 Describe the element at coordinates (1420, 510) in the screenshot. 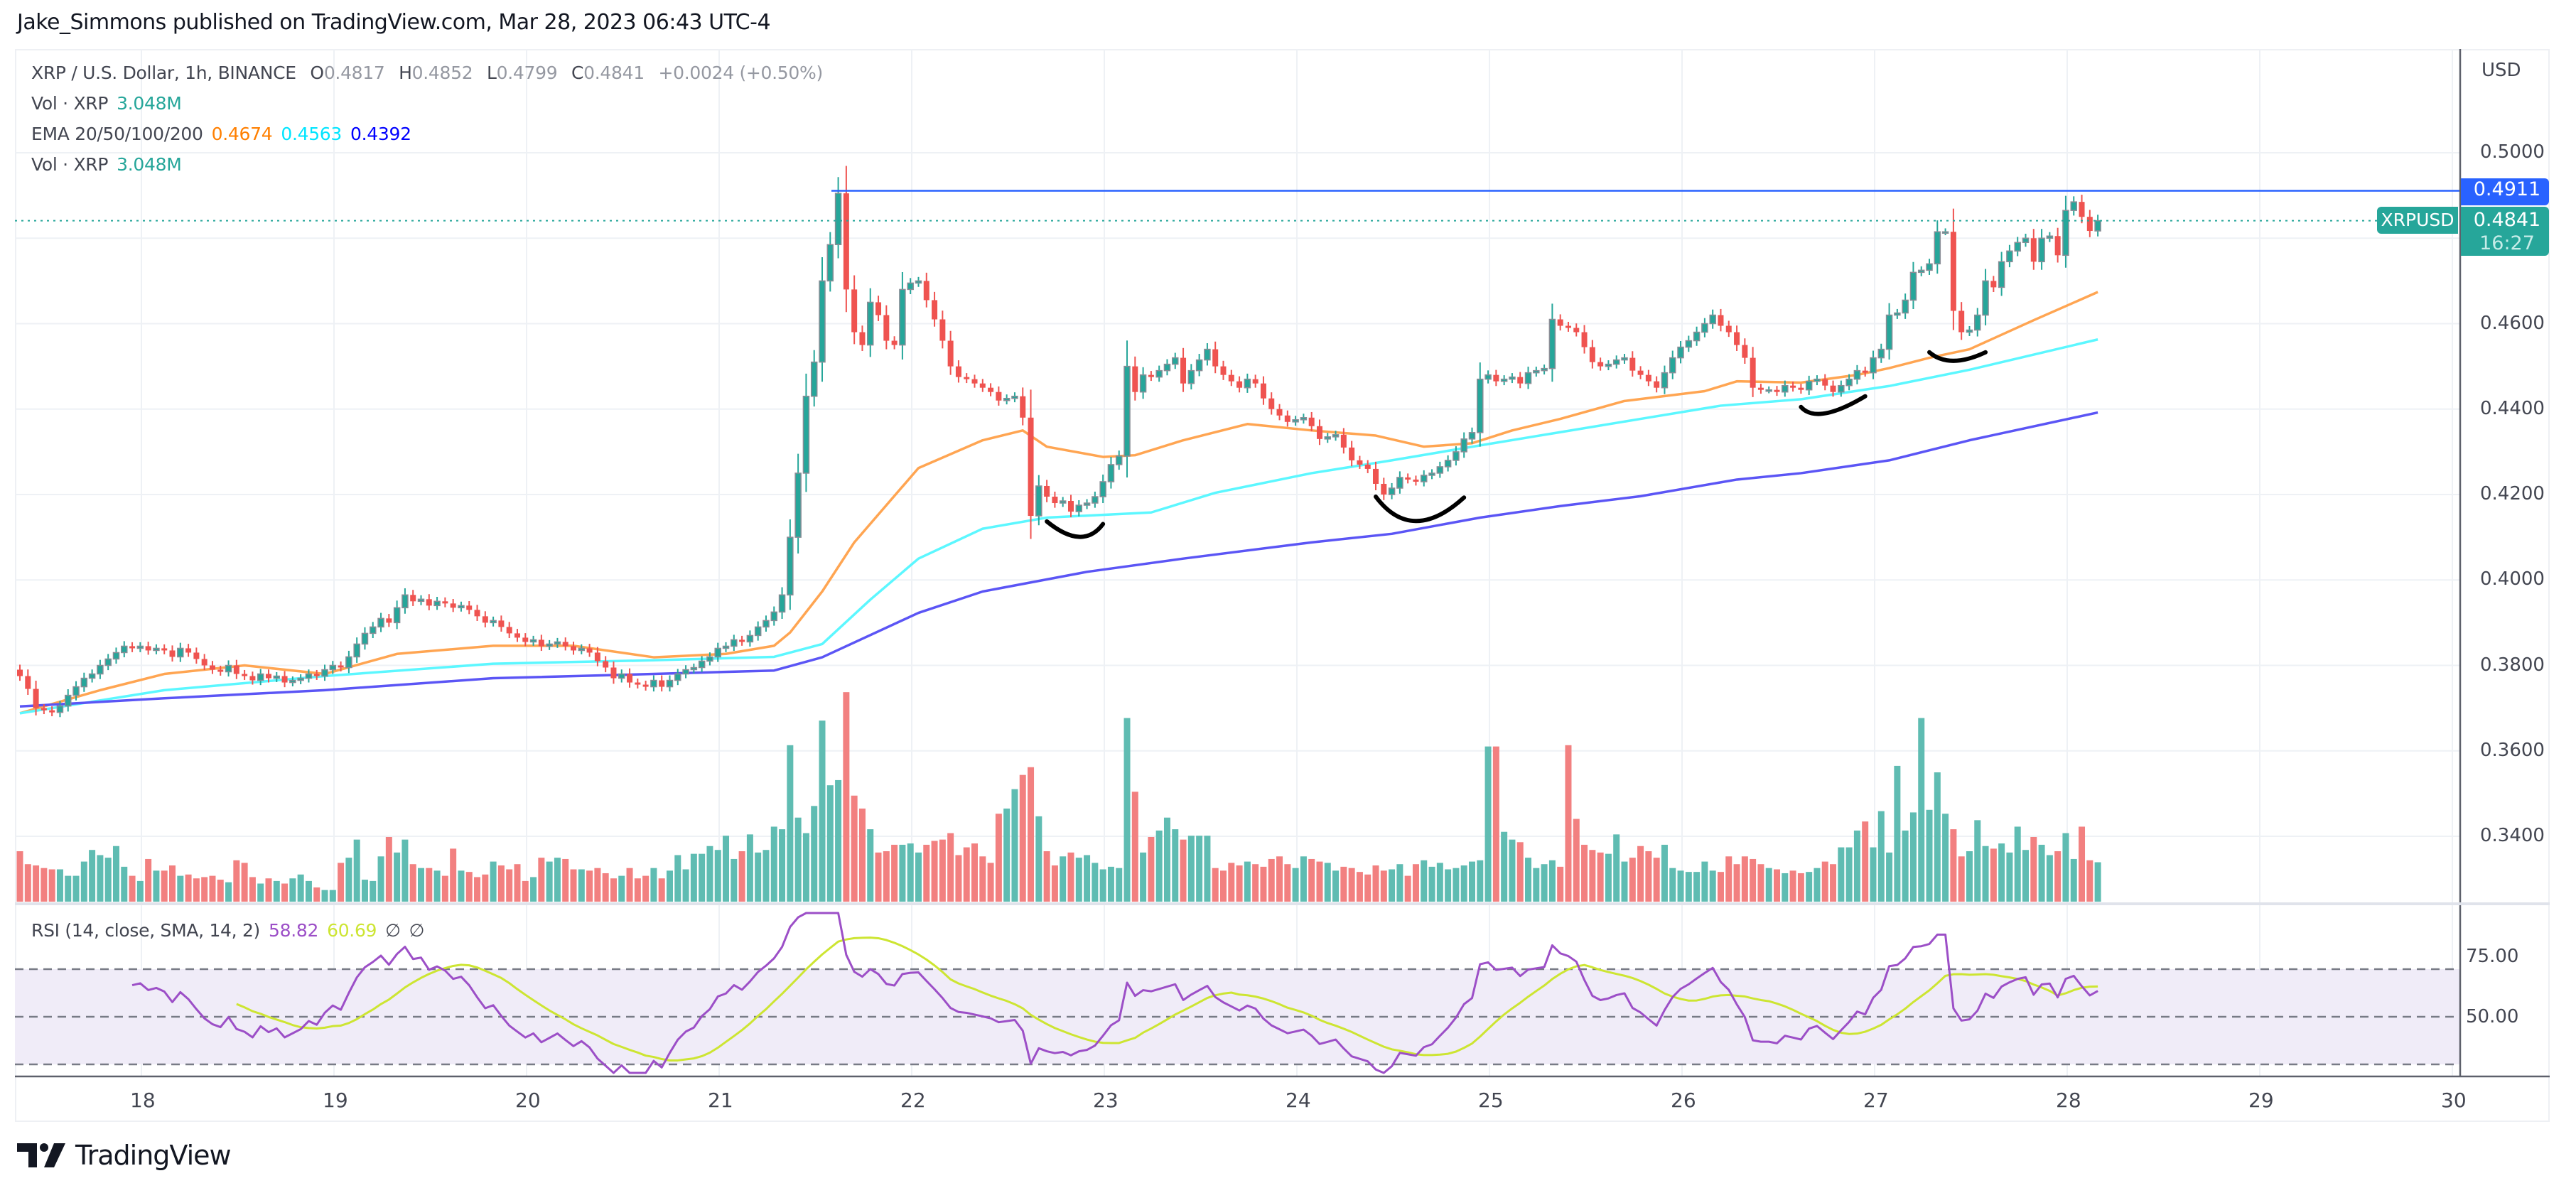

I see `hand-drawn-arc` at that location.